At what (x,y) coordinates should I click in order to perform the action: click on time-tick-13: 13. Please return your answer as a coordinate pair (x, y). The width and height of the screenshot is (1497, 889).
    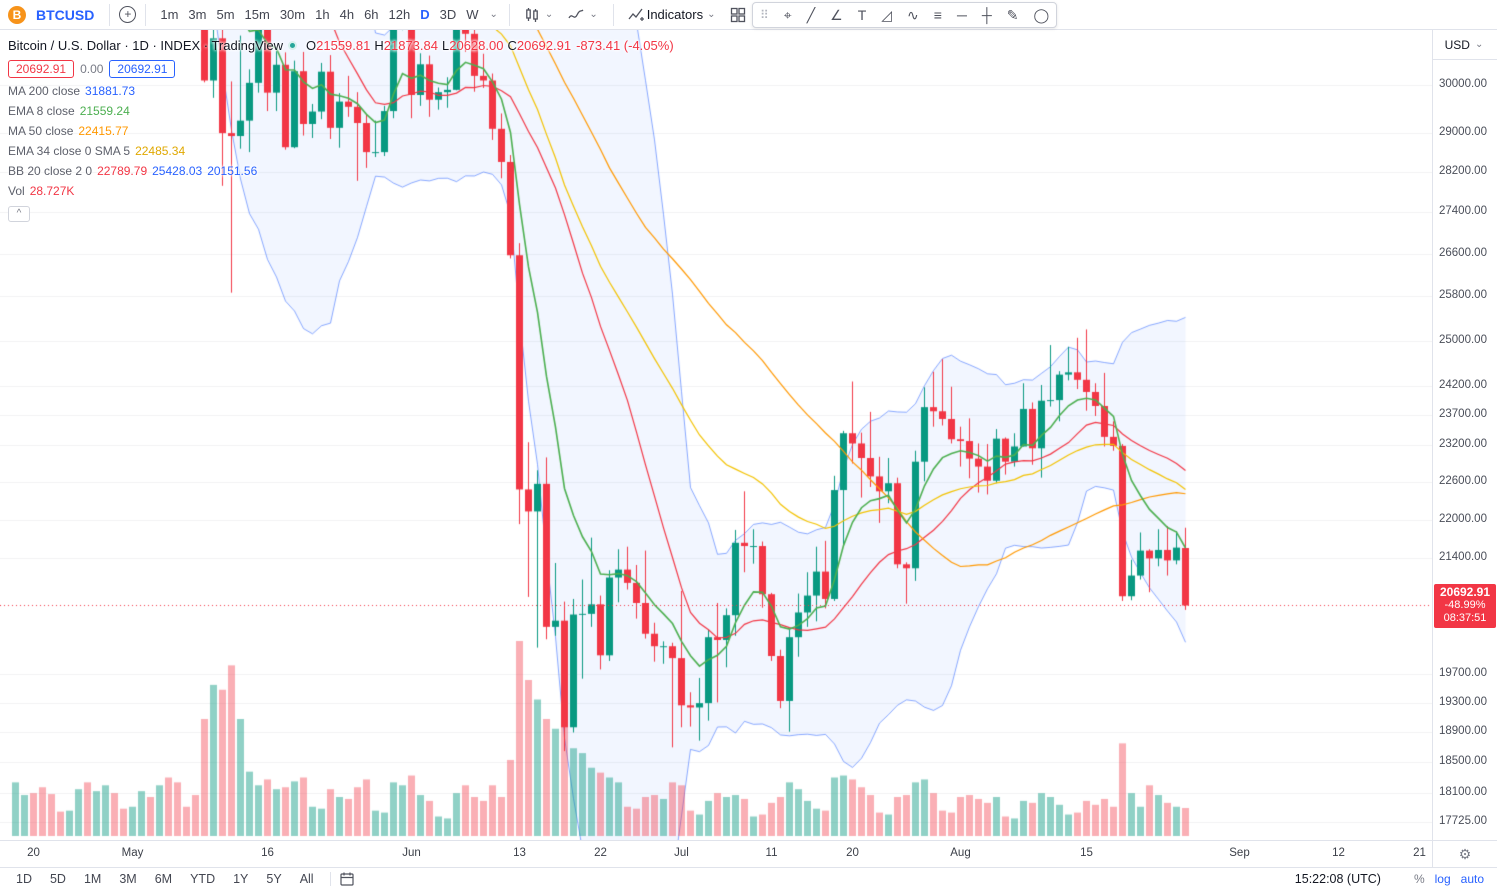
    Looking at the image, I should click on (519, 853).